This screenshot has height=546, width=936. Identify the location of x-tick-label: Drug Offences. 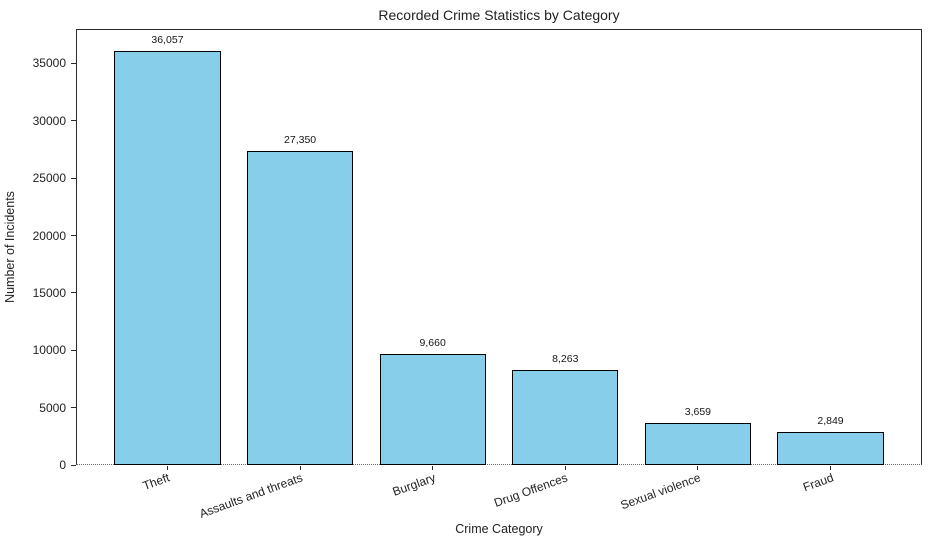
(531, 490).